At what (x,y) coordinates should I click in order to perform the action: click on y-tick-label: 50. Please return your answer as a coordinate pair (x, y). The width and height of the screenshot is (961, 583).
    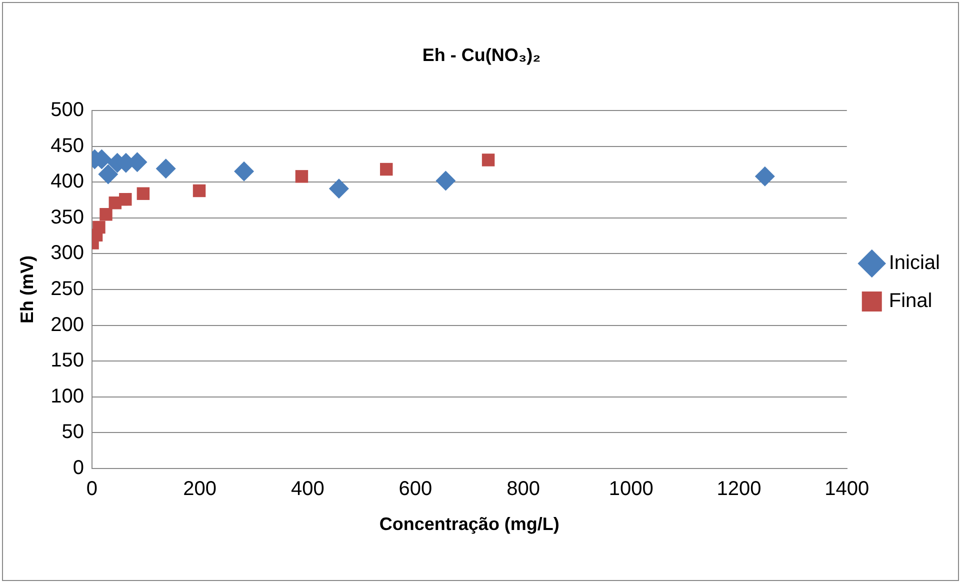
    Looking at the image, I should click on (73, 432).